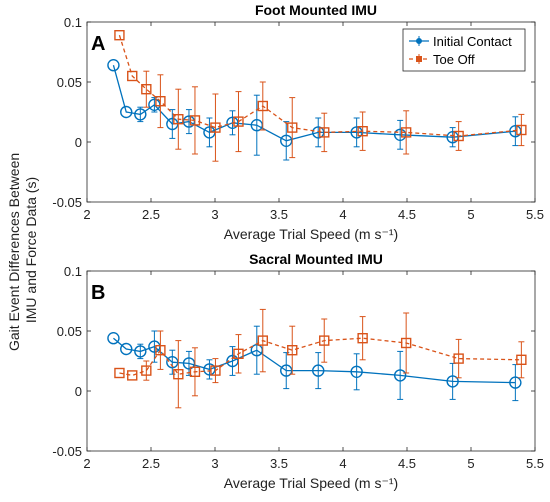  I want to click on legend-marker-toe-off, so click(419, 59).